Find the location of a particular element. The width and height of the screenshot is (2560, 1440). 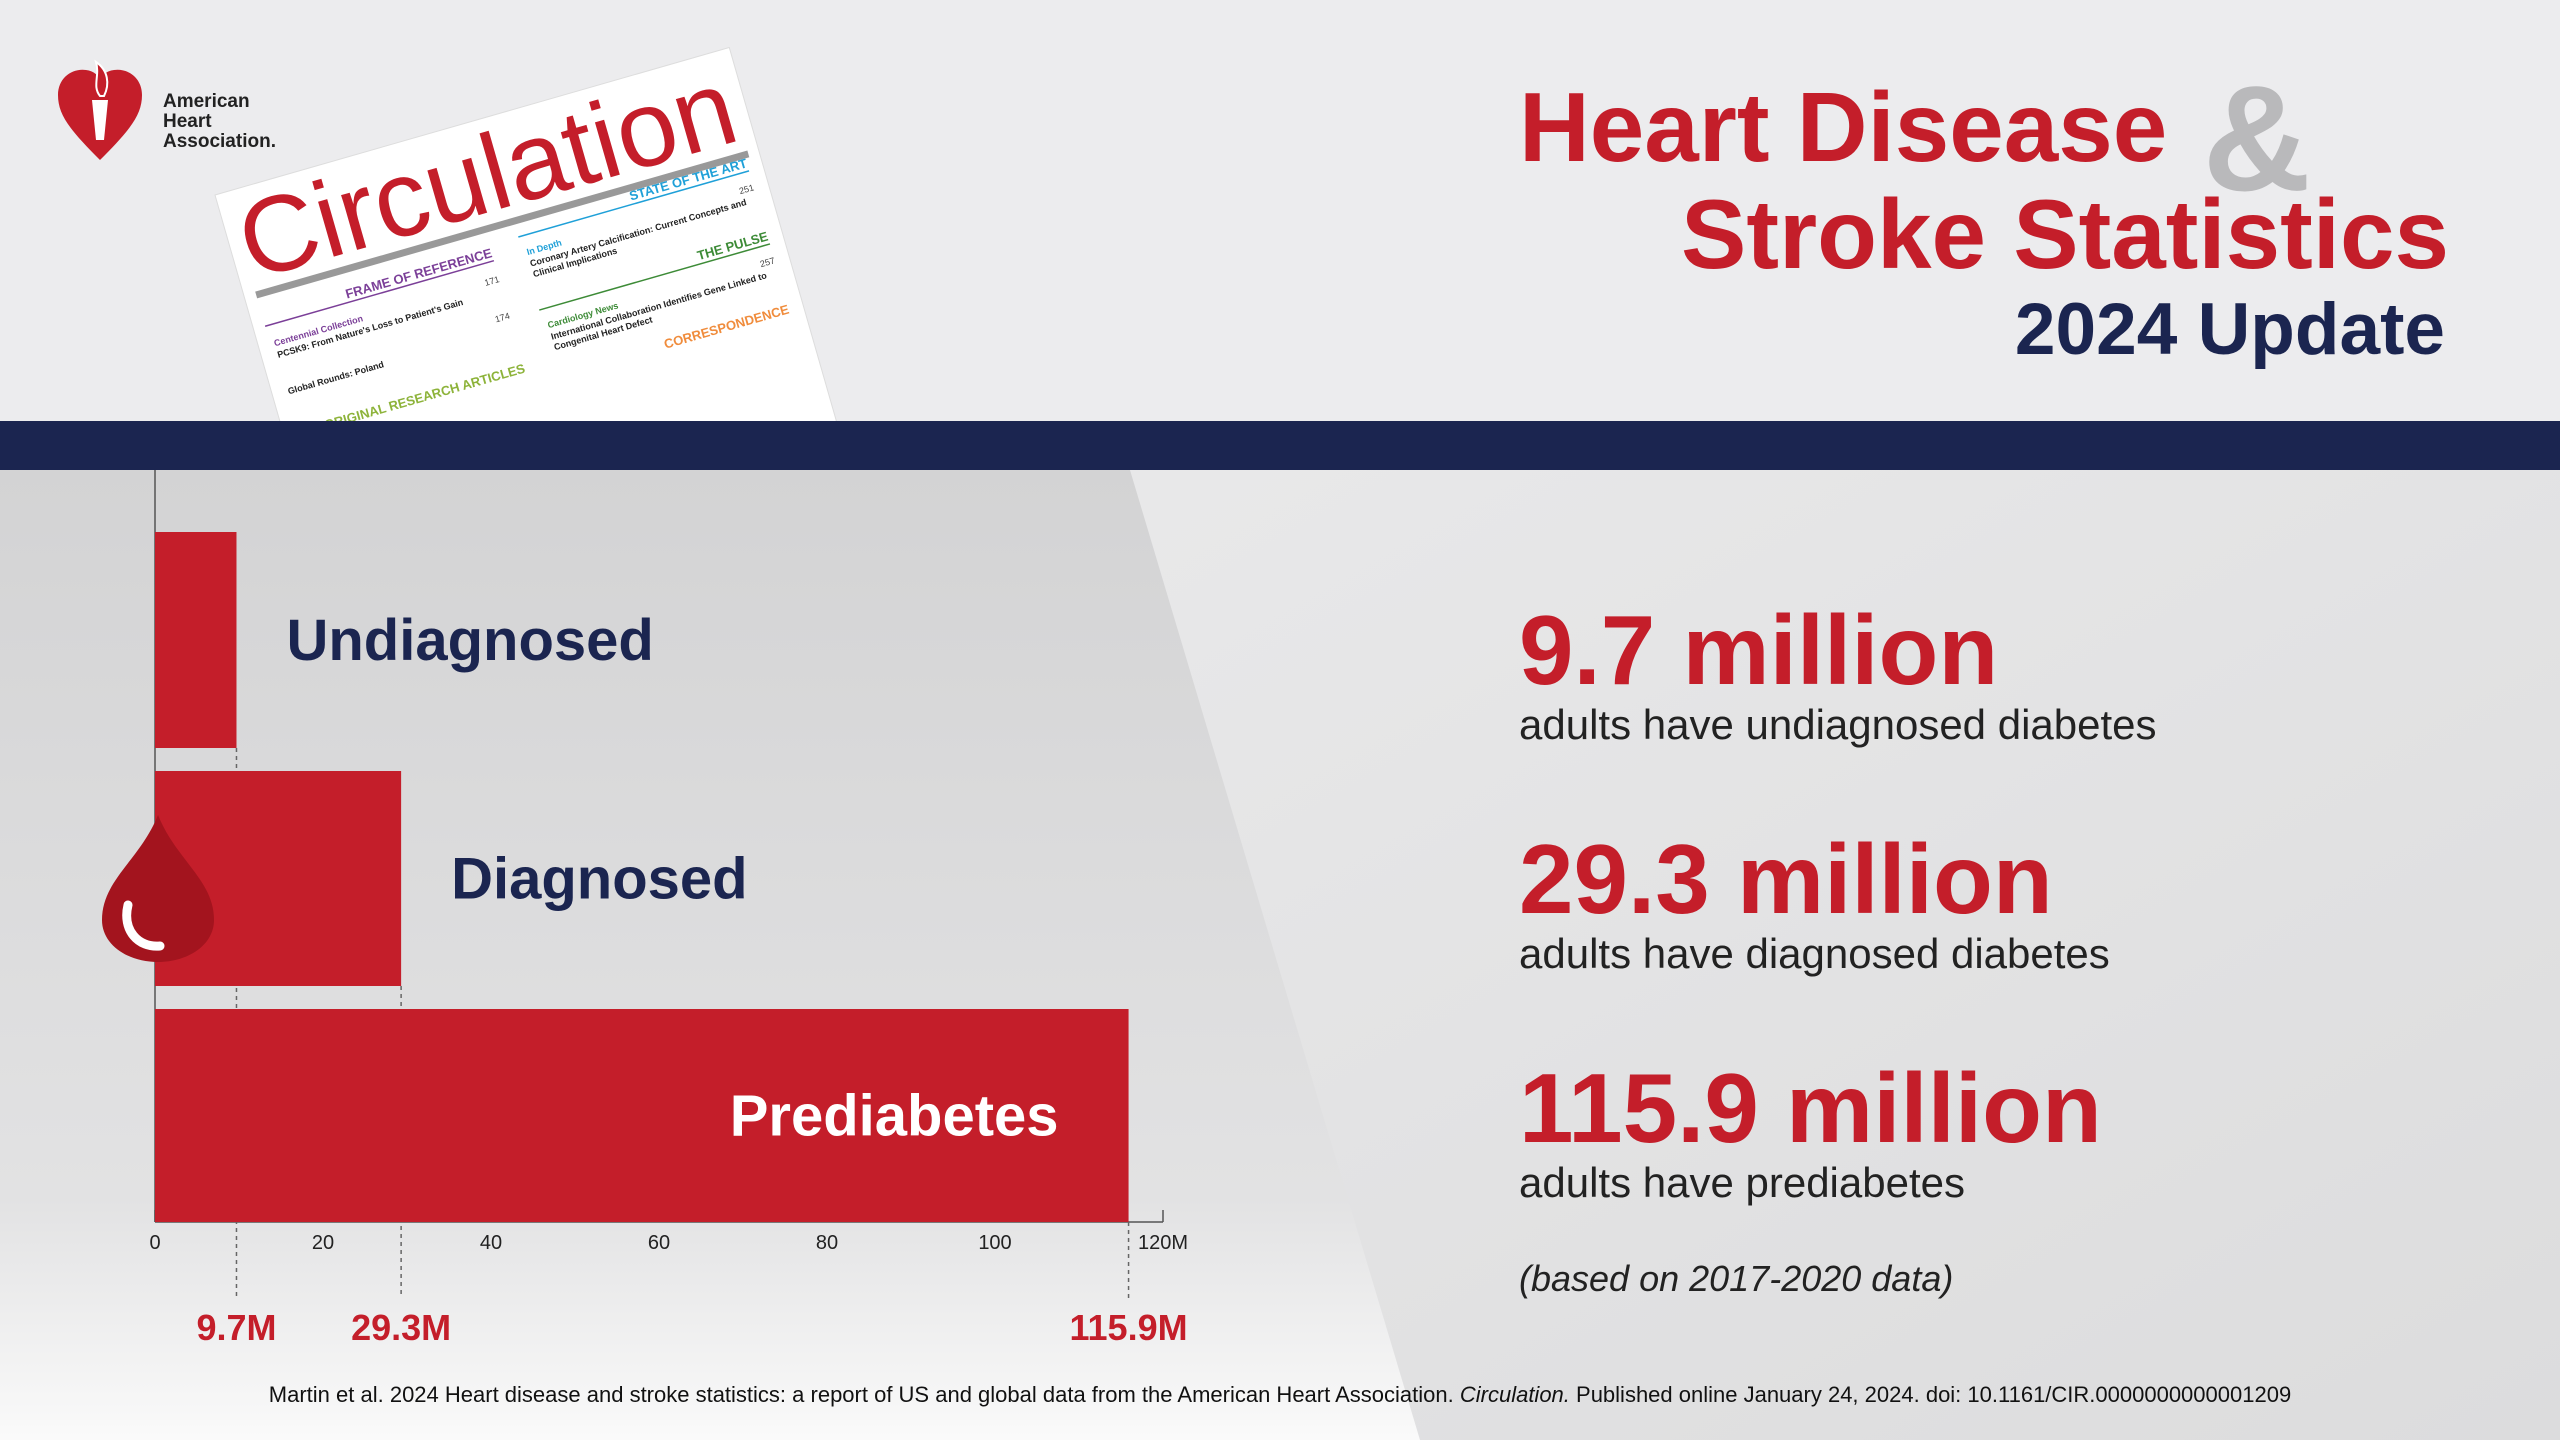

category-label: Undiagnosed is located at coordinates (469, 640).